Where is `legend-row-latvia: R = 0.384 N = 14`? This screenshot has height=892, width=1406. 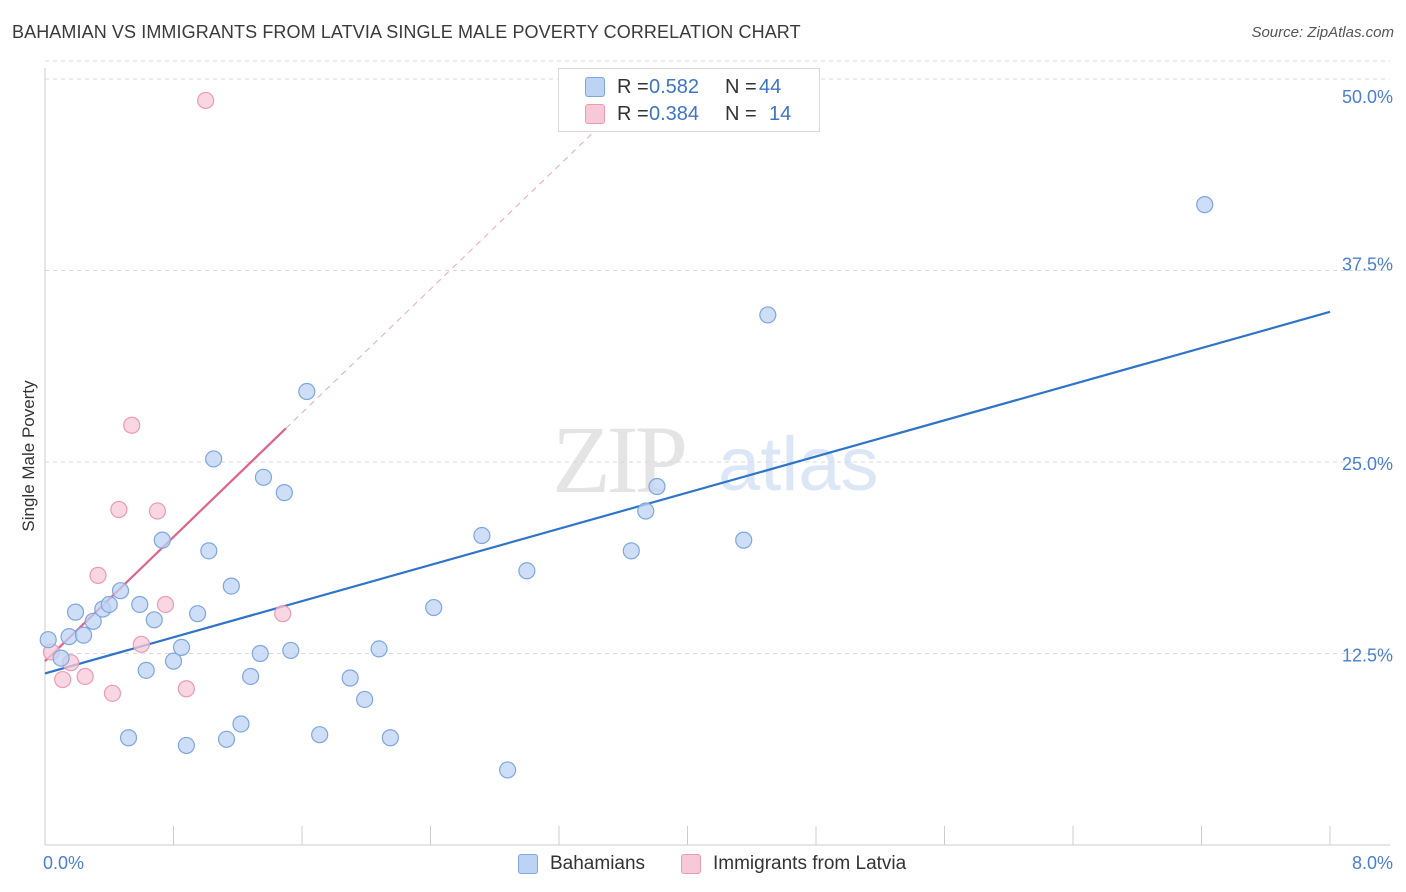 legend-row-latvia: R = 0.384 N = 14 is located at coordinates (688, 114).